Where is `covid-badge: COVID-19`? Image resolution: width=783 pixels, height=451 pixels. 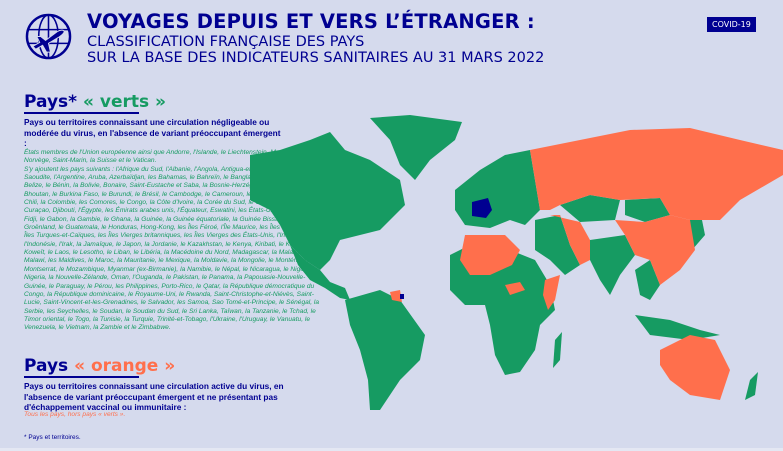
covid-badge: COVID-19 is located at coordinates (731, 24).